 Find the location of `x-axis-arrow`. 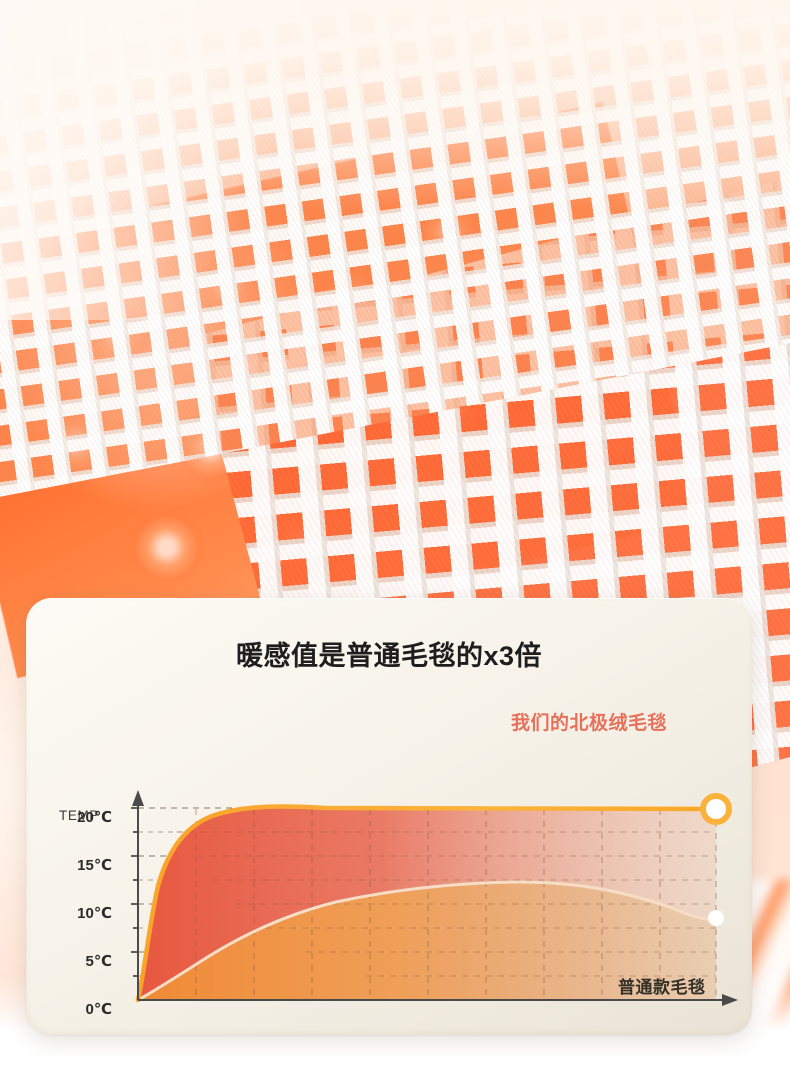

x-axis-arrow is located at coordinates (730, 1000).